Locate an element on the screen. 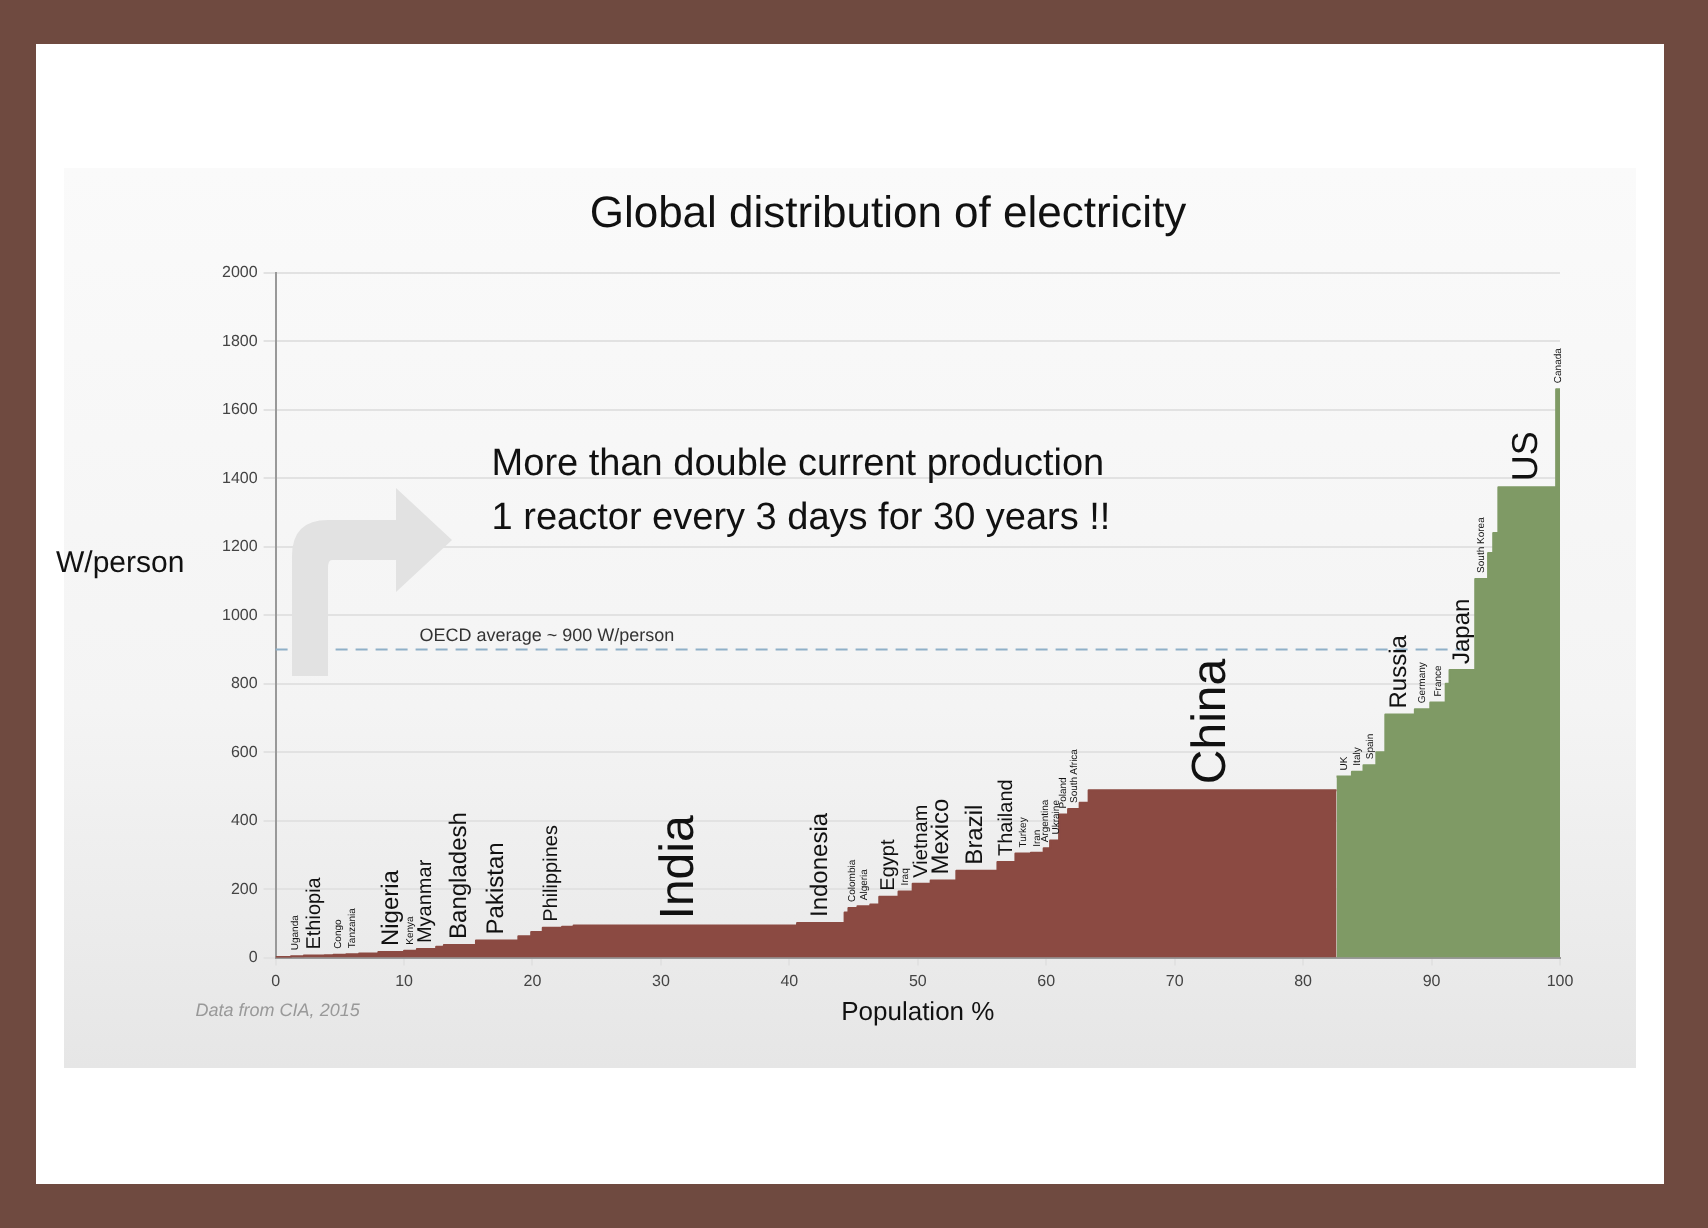 The image size is (1708, 1228). x-tick-label: 0 is located at coordinates (276, 980).